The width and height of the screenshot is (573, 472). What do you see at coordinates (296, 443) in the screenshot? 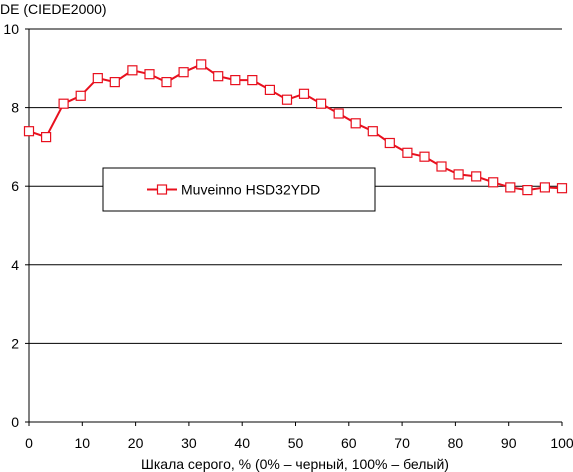
I see `x-tick-label-5: 50` at bounding box center [296, 443].